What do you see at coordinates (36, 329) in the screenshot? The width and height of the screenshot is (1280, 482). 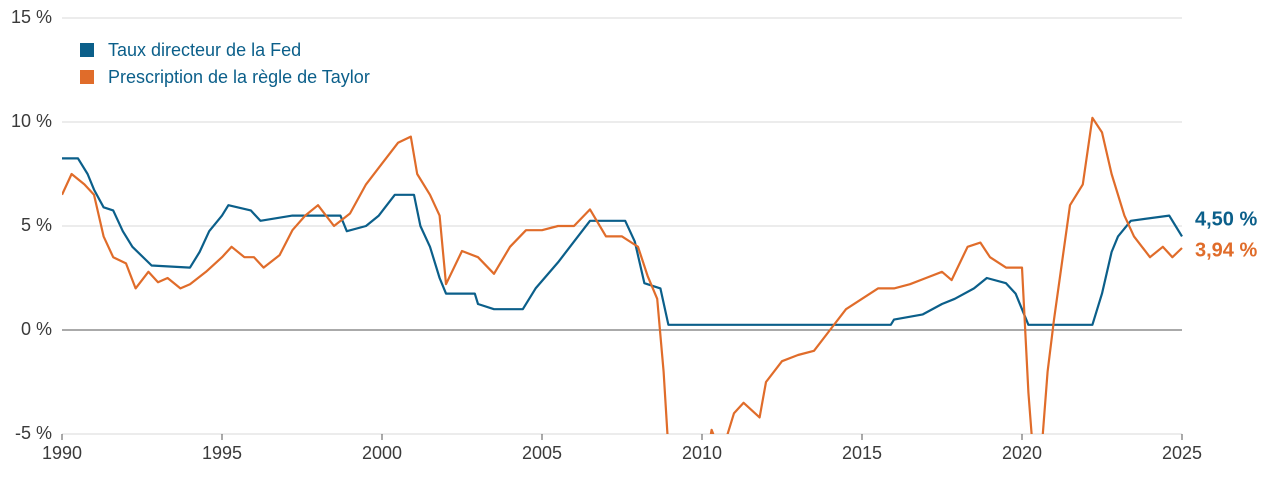 I see `y-tick-label: 0 %` at bounding box center [36, 329].